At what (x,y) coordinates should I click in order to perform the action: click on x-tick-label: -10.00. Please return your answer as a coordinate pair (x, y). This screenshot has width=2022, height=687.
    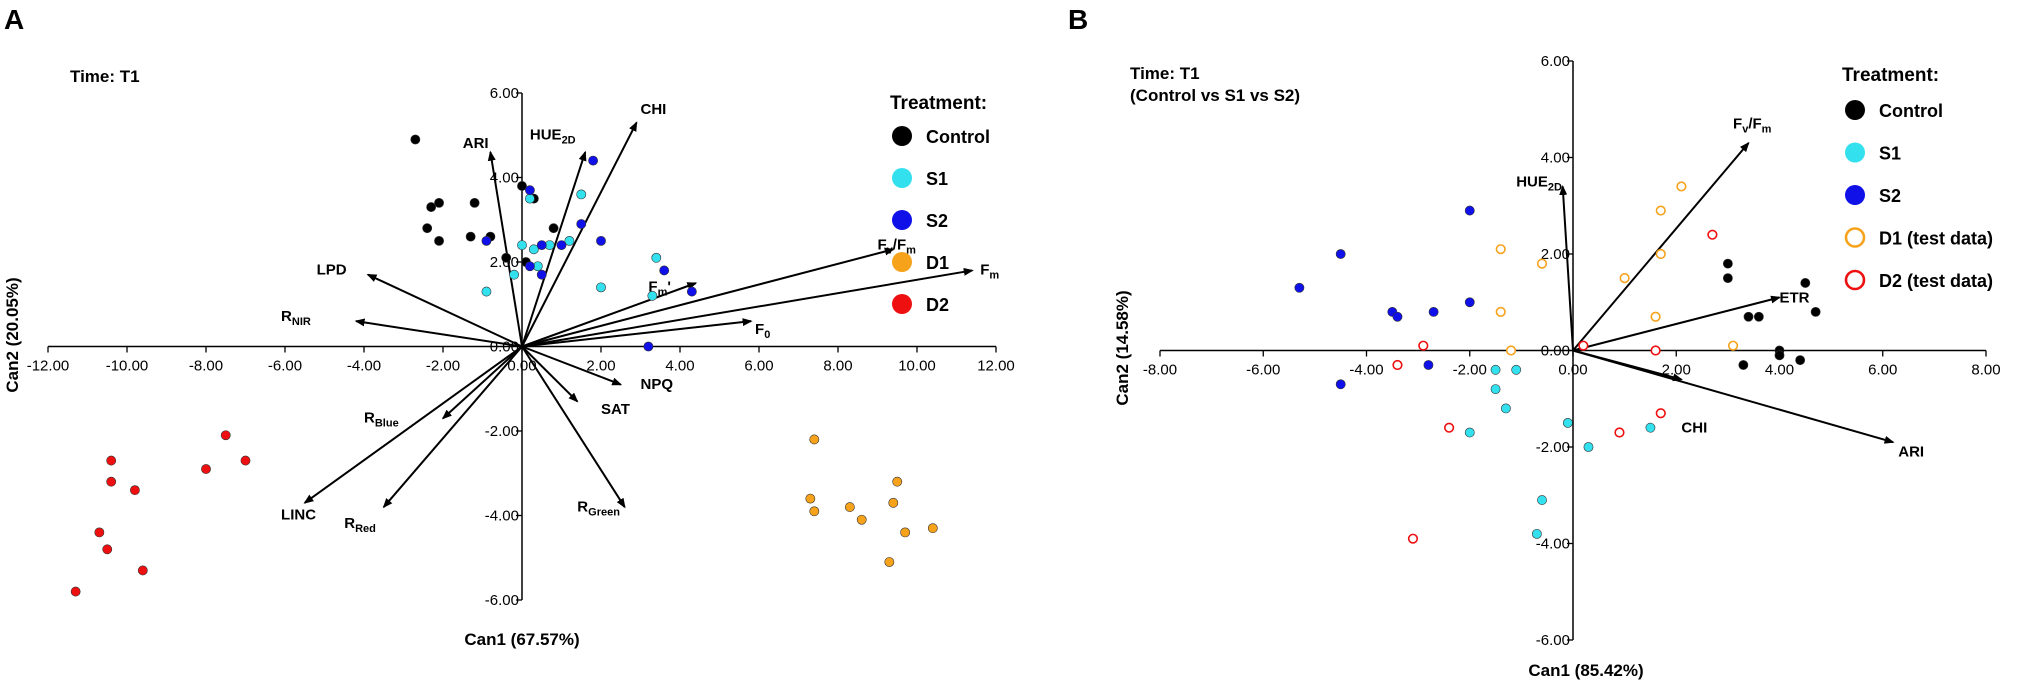
    Looking at the image, I should click on (127, 366).